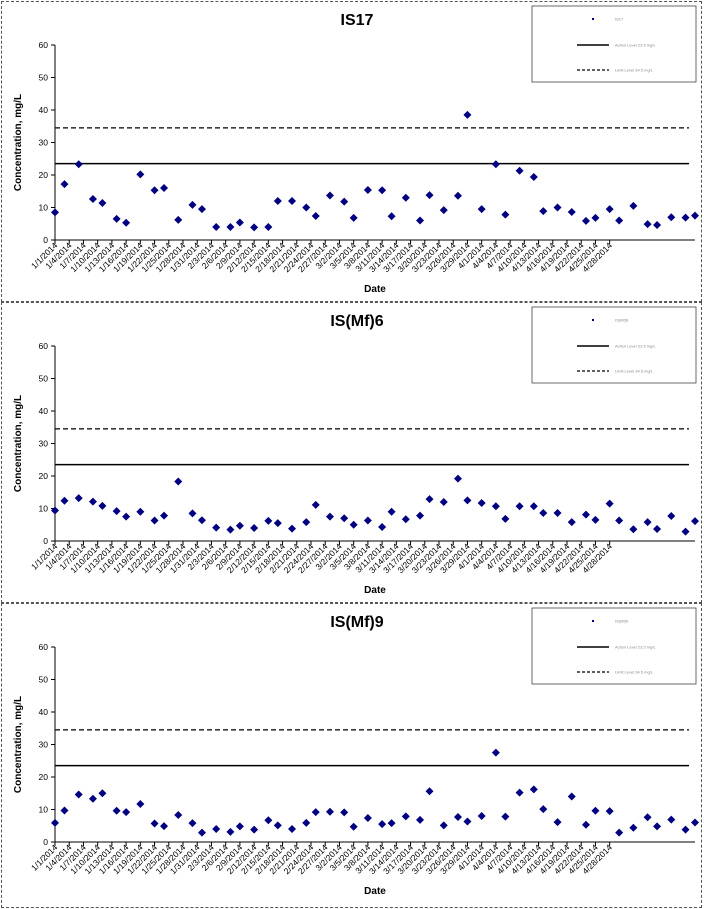  What do you see at coordinates (44, 143) in the screenshot?
I see `y-tick-label: 30` at bounding box center [44, 143].